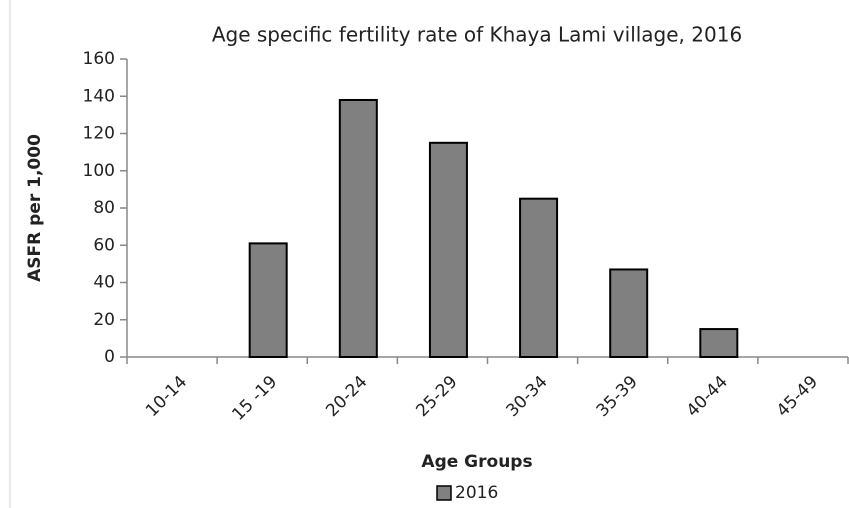 The width and height of the screenshot is (849, 508). I want to click on x-tick-label: 15 -19, so click(254, 398).